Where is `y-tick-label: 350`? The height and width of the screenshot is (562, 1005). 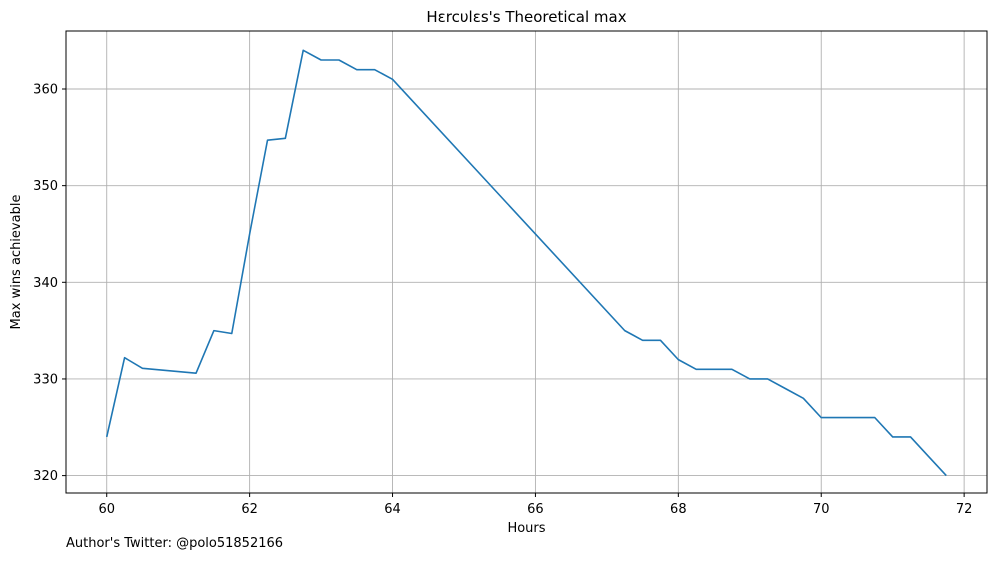 y-tick-label: 350 is located at coordinates (45, 186).